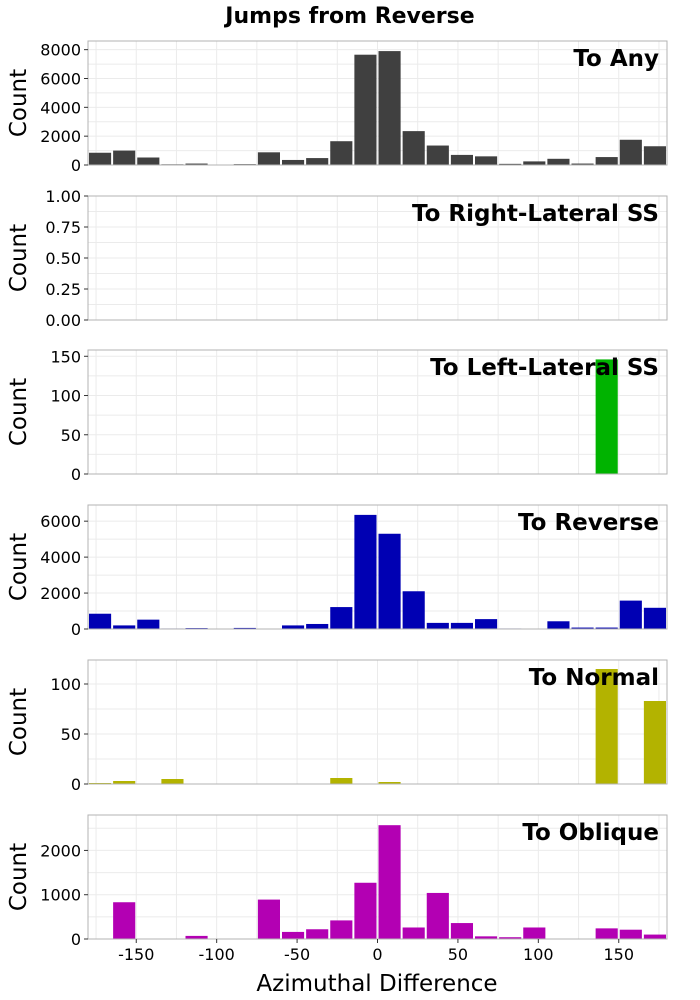 This screenshot has width=700, height=1000. Describe the element at coordinates (60, 895) in the screenshot. I see `y-tick-label: 1000` at that location.